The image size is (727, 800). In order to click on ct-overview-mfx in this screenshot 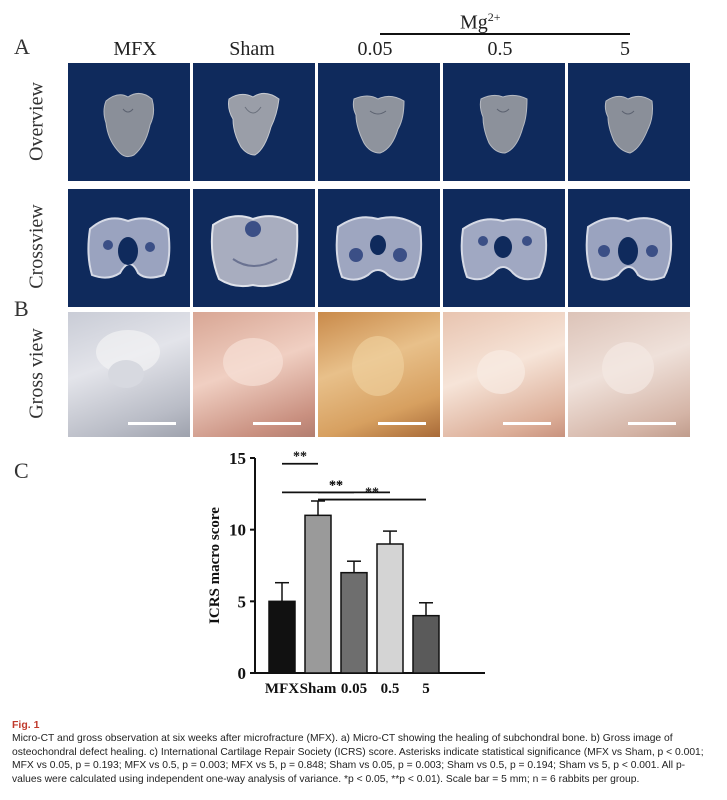, I will do `click(129, 122)`.